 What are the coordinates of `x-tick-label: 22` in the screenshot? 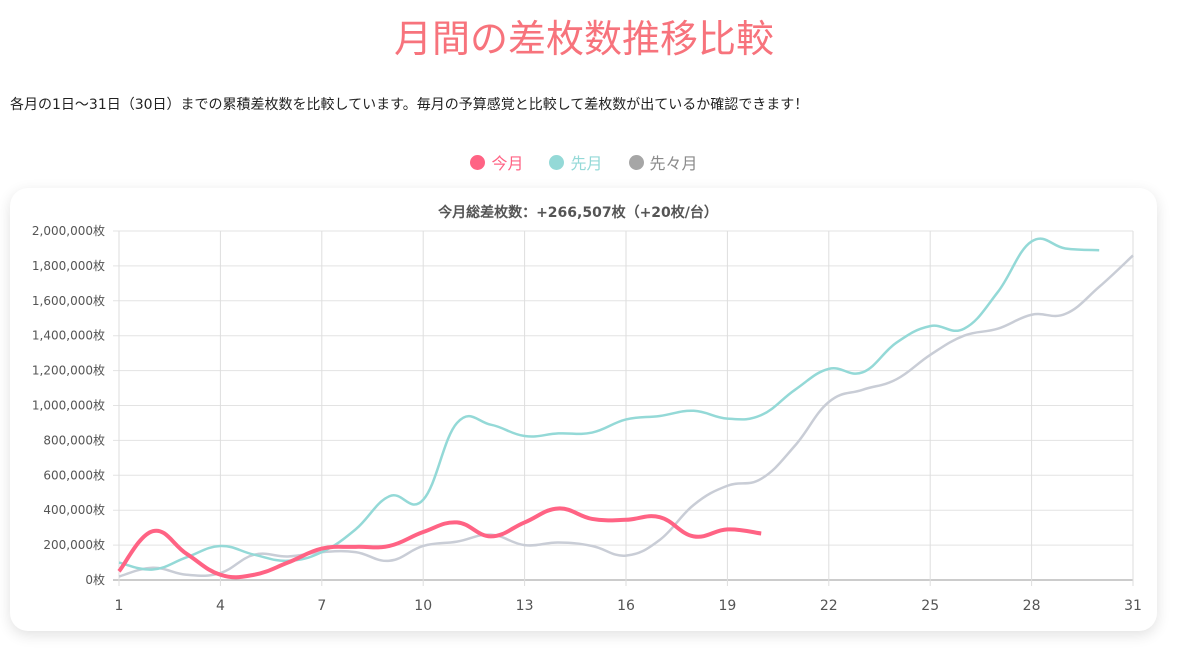 It's located at (829, 606).